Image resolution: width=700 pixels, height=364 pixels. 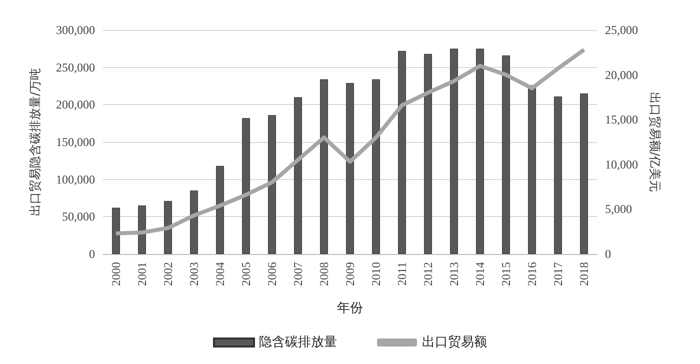 I want to click on x-tick-label: 2010, so click(x=376, y=274).